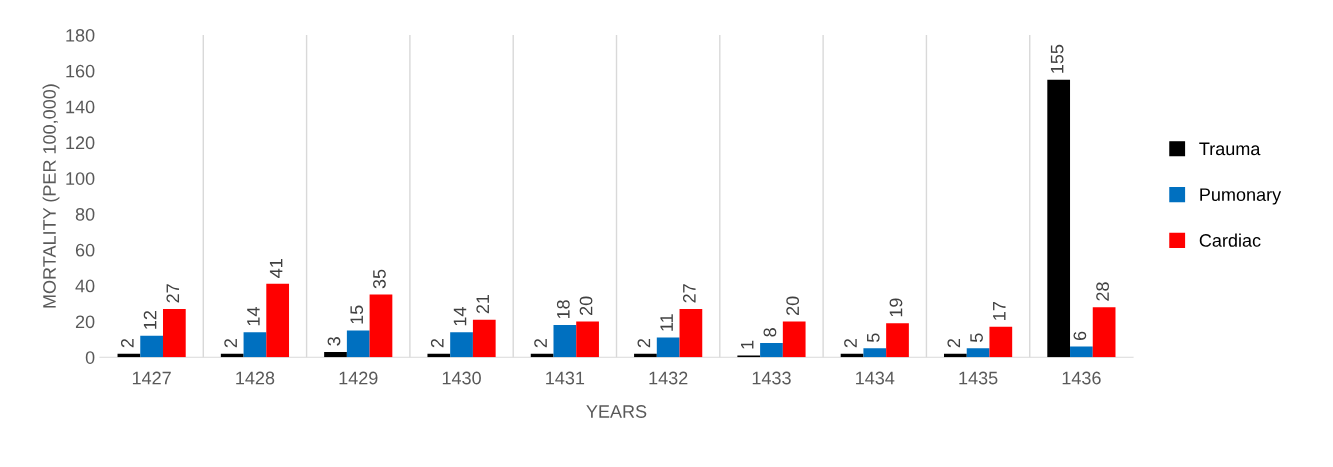 The height and width of the screenshot is (467, 1333). Describe the element at coordinates (150, 320) in the screenshot. I see `data-label: 12` at that location.